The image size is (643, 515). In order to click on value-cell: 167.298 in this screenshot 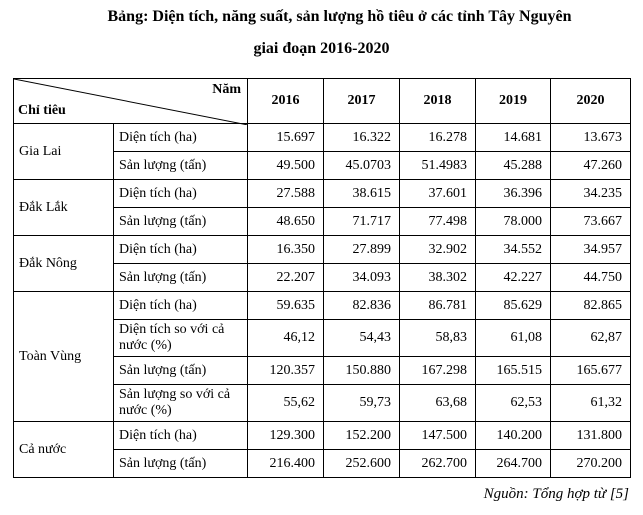, I will do `click(437, 370)`.